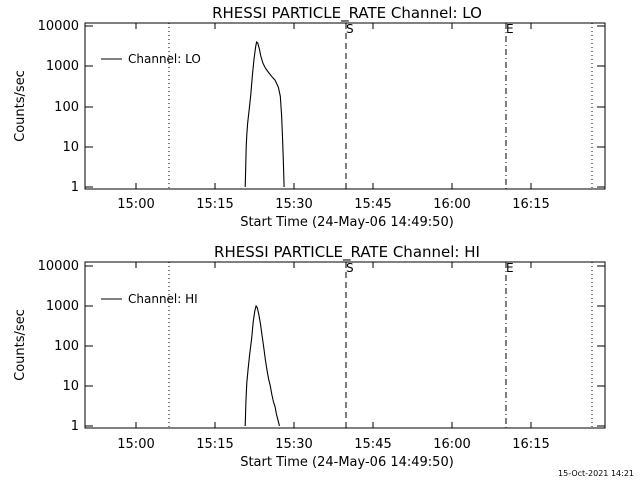  I want to click on chart-title: RHESSI PARTICLE_RATE Channel: HI, so click(347, 252).